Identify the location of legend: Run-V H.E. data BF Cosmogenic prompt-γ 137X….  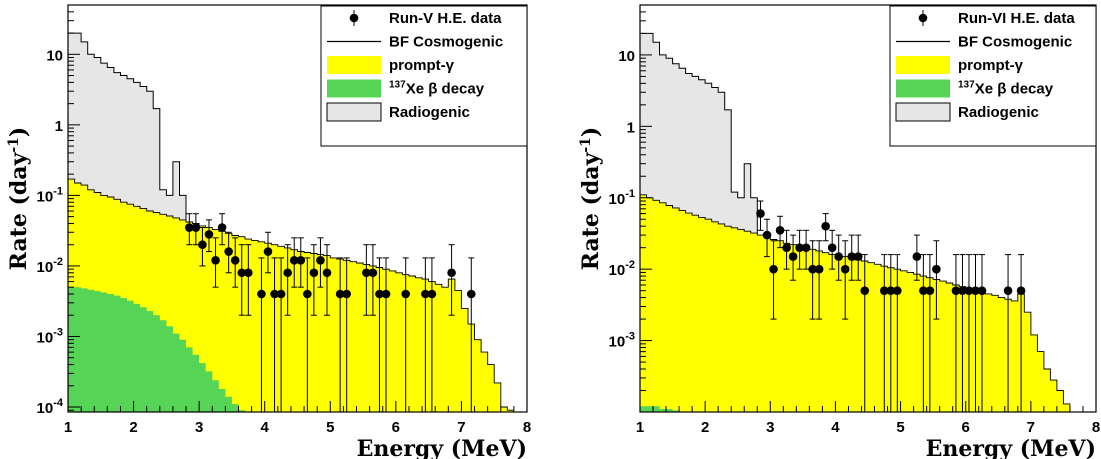
(424, 76).